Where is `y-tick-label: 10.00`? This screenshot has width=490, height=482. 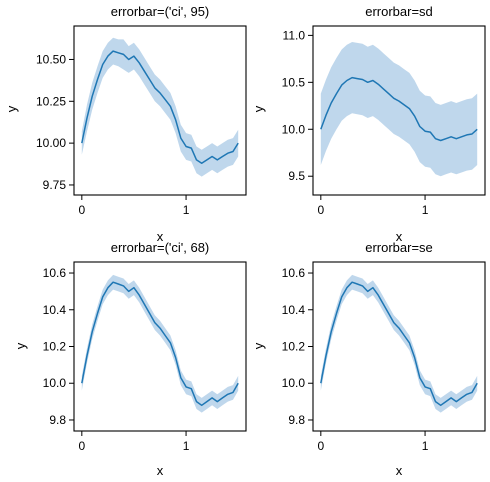 y-tick-label: 10.00 is located at coordinates (51, 143).